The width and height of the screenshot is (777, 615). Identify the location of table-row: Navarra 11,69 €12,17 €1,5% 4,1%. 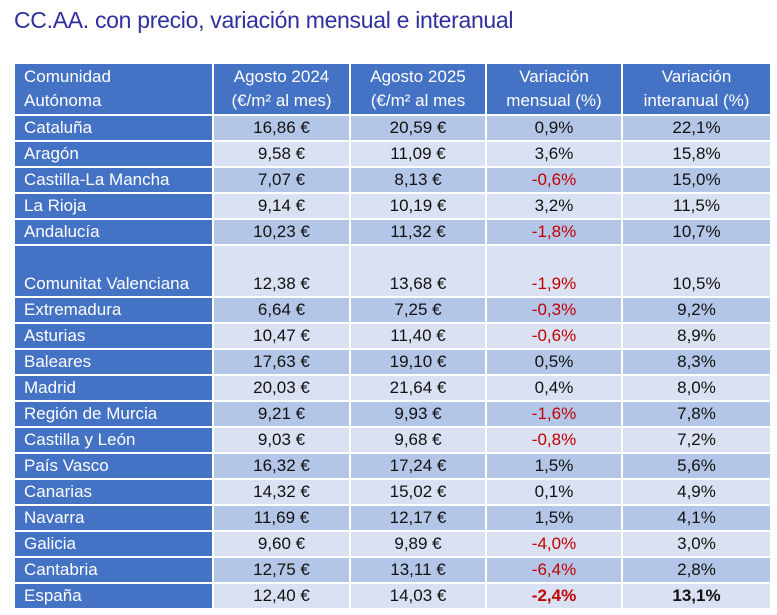
(392, 519).